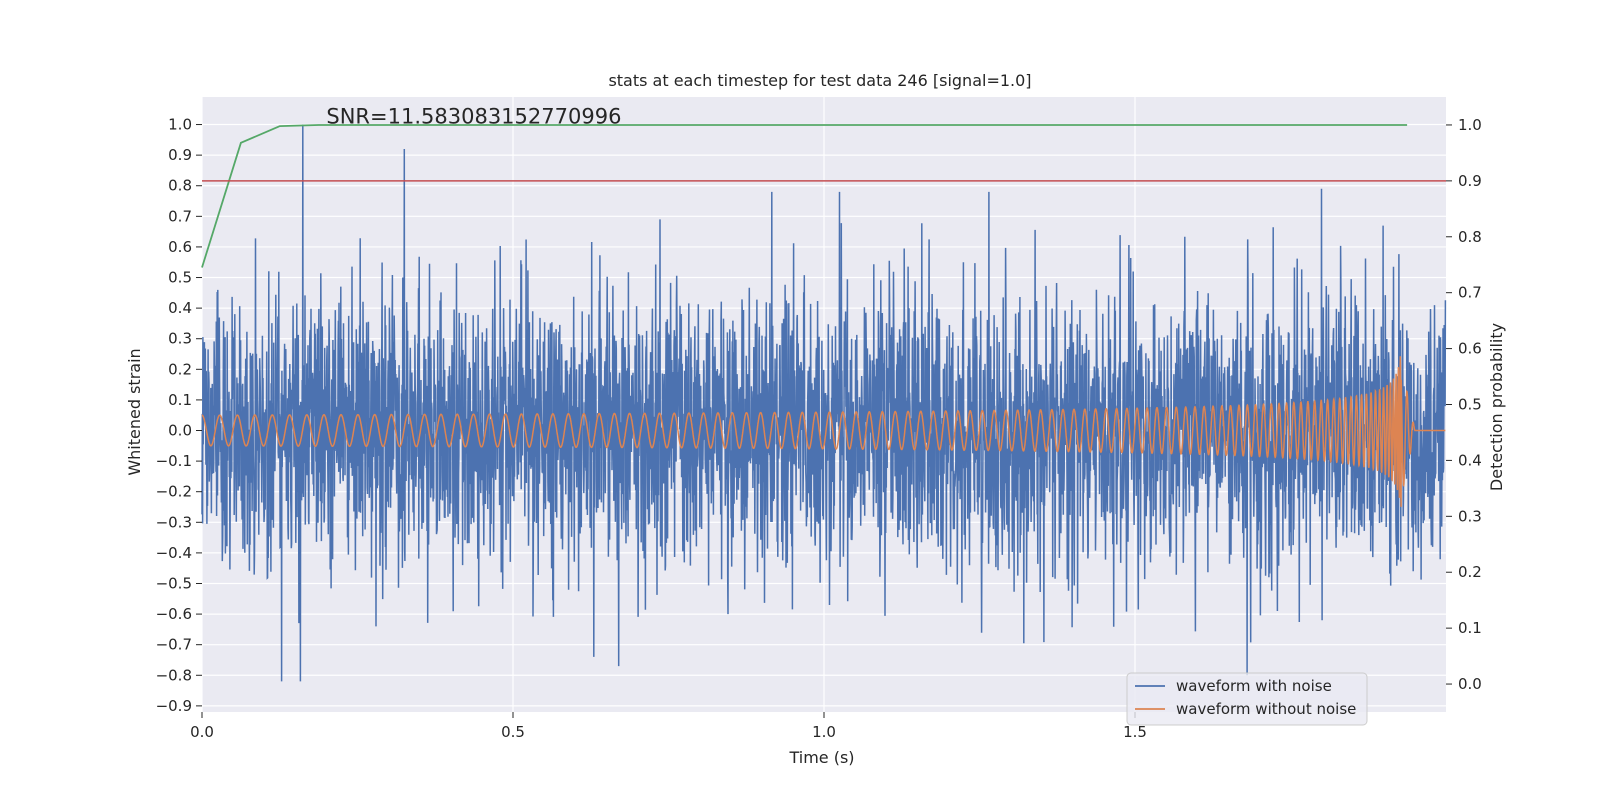 Image resolution: width=1600 pixels, height=800 pixels. What do you see at coordinates (180, 155) in the screenshot?
I see `y-tick-label: 0.9` at bounding box center [180, 155].